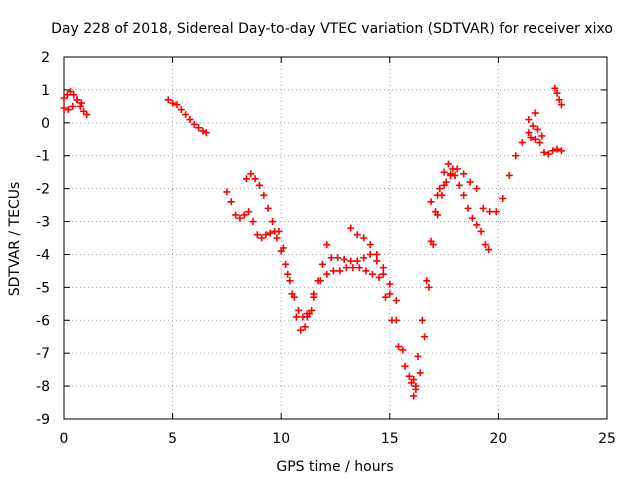 The height and width of the screenshot is (480, 640). I want to click on series-arc-1b, so click(72, 105).